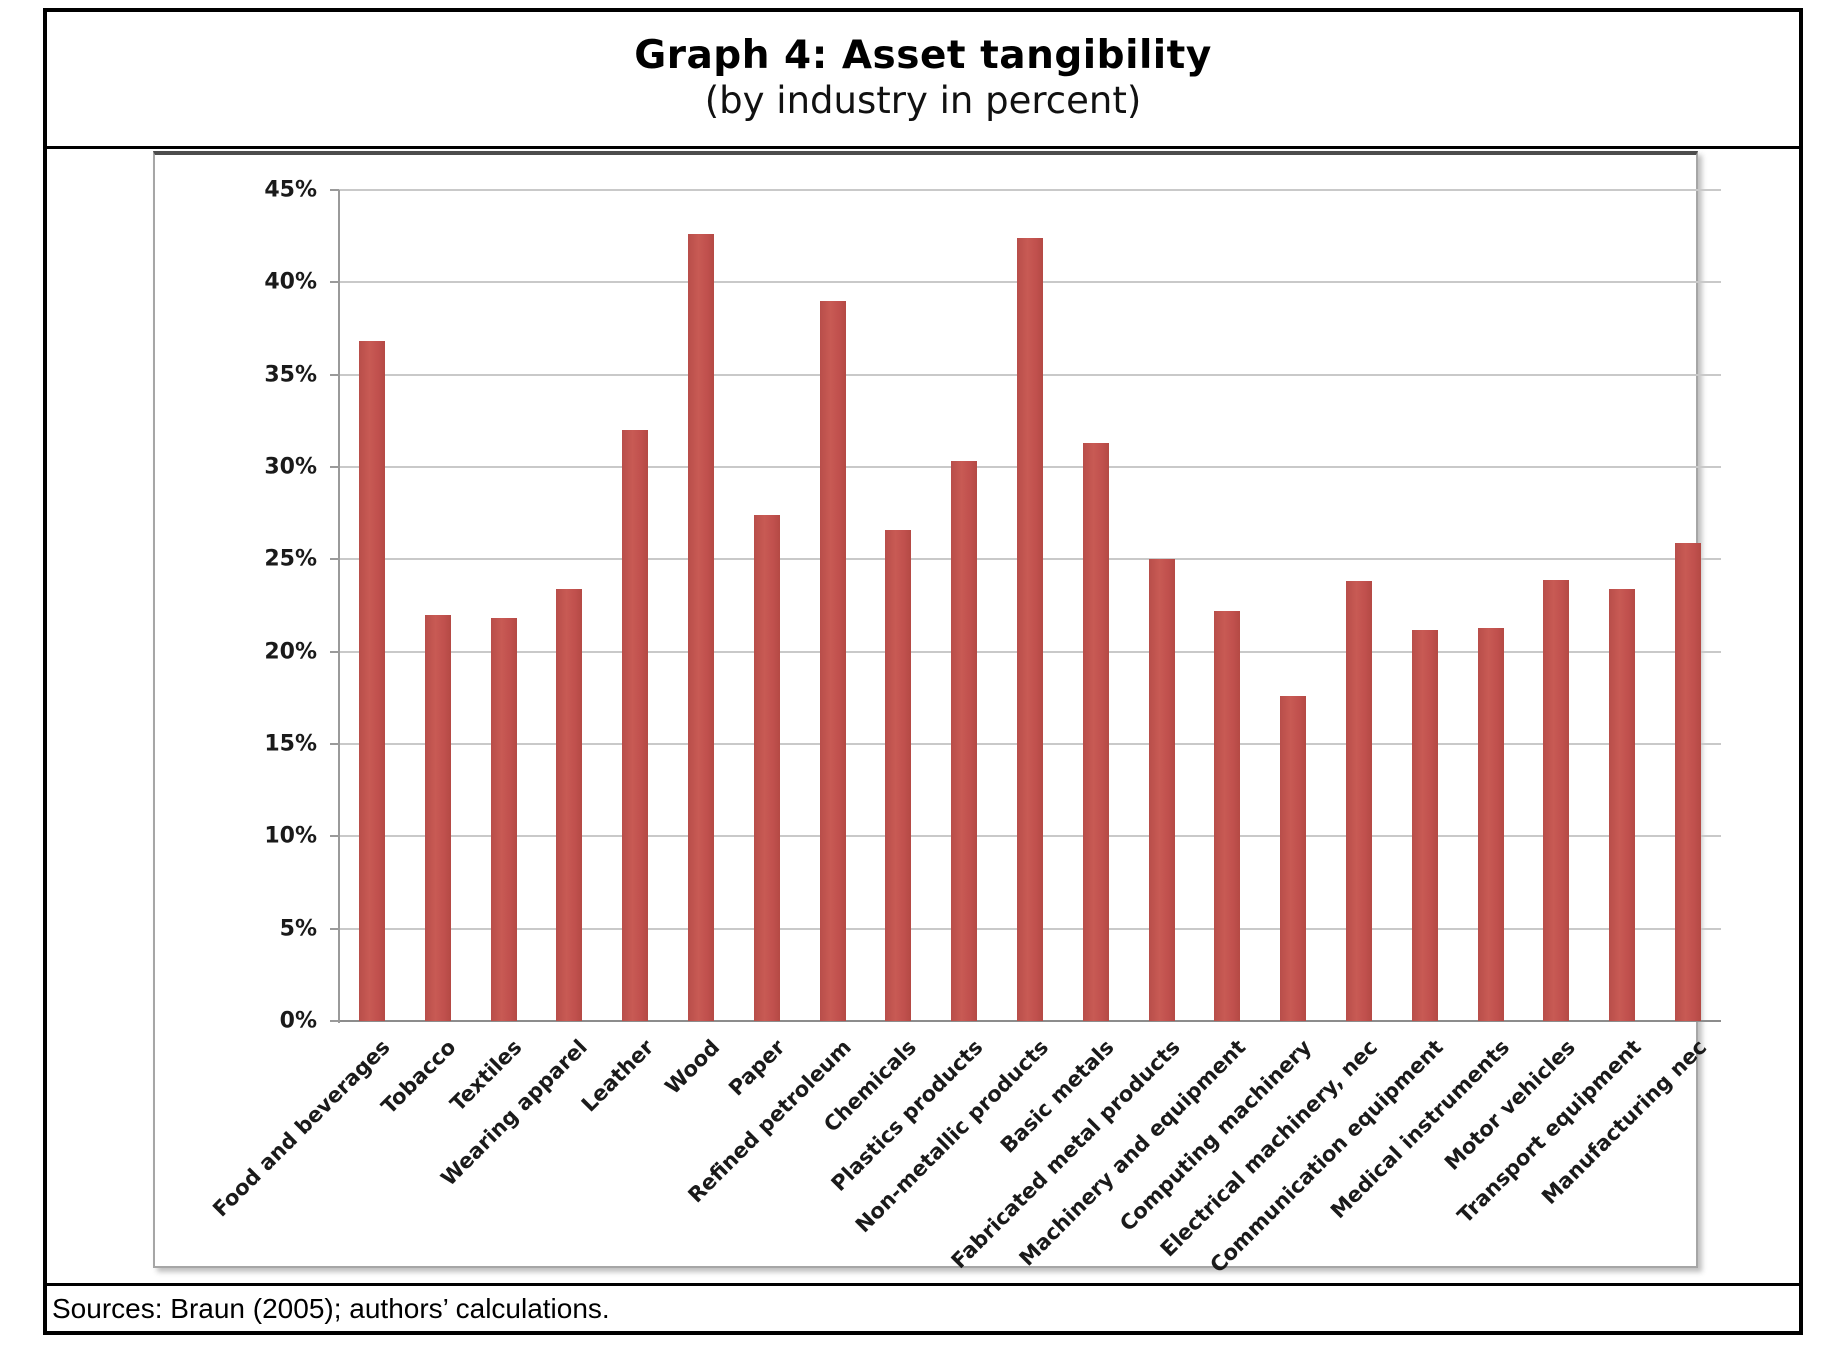  Describe the element at coordinates (1030, 1021) in the screenshot. I see `x-axis-line` at that location.